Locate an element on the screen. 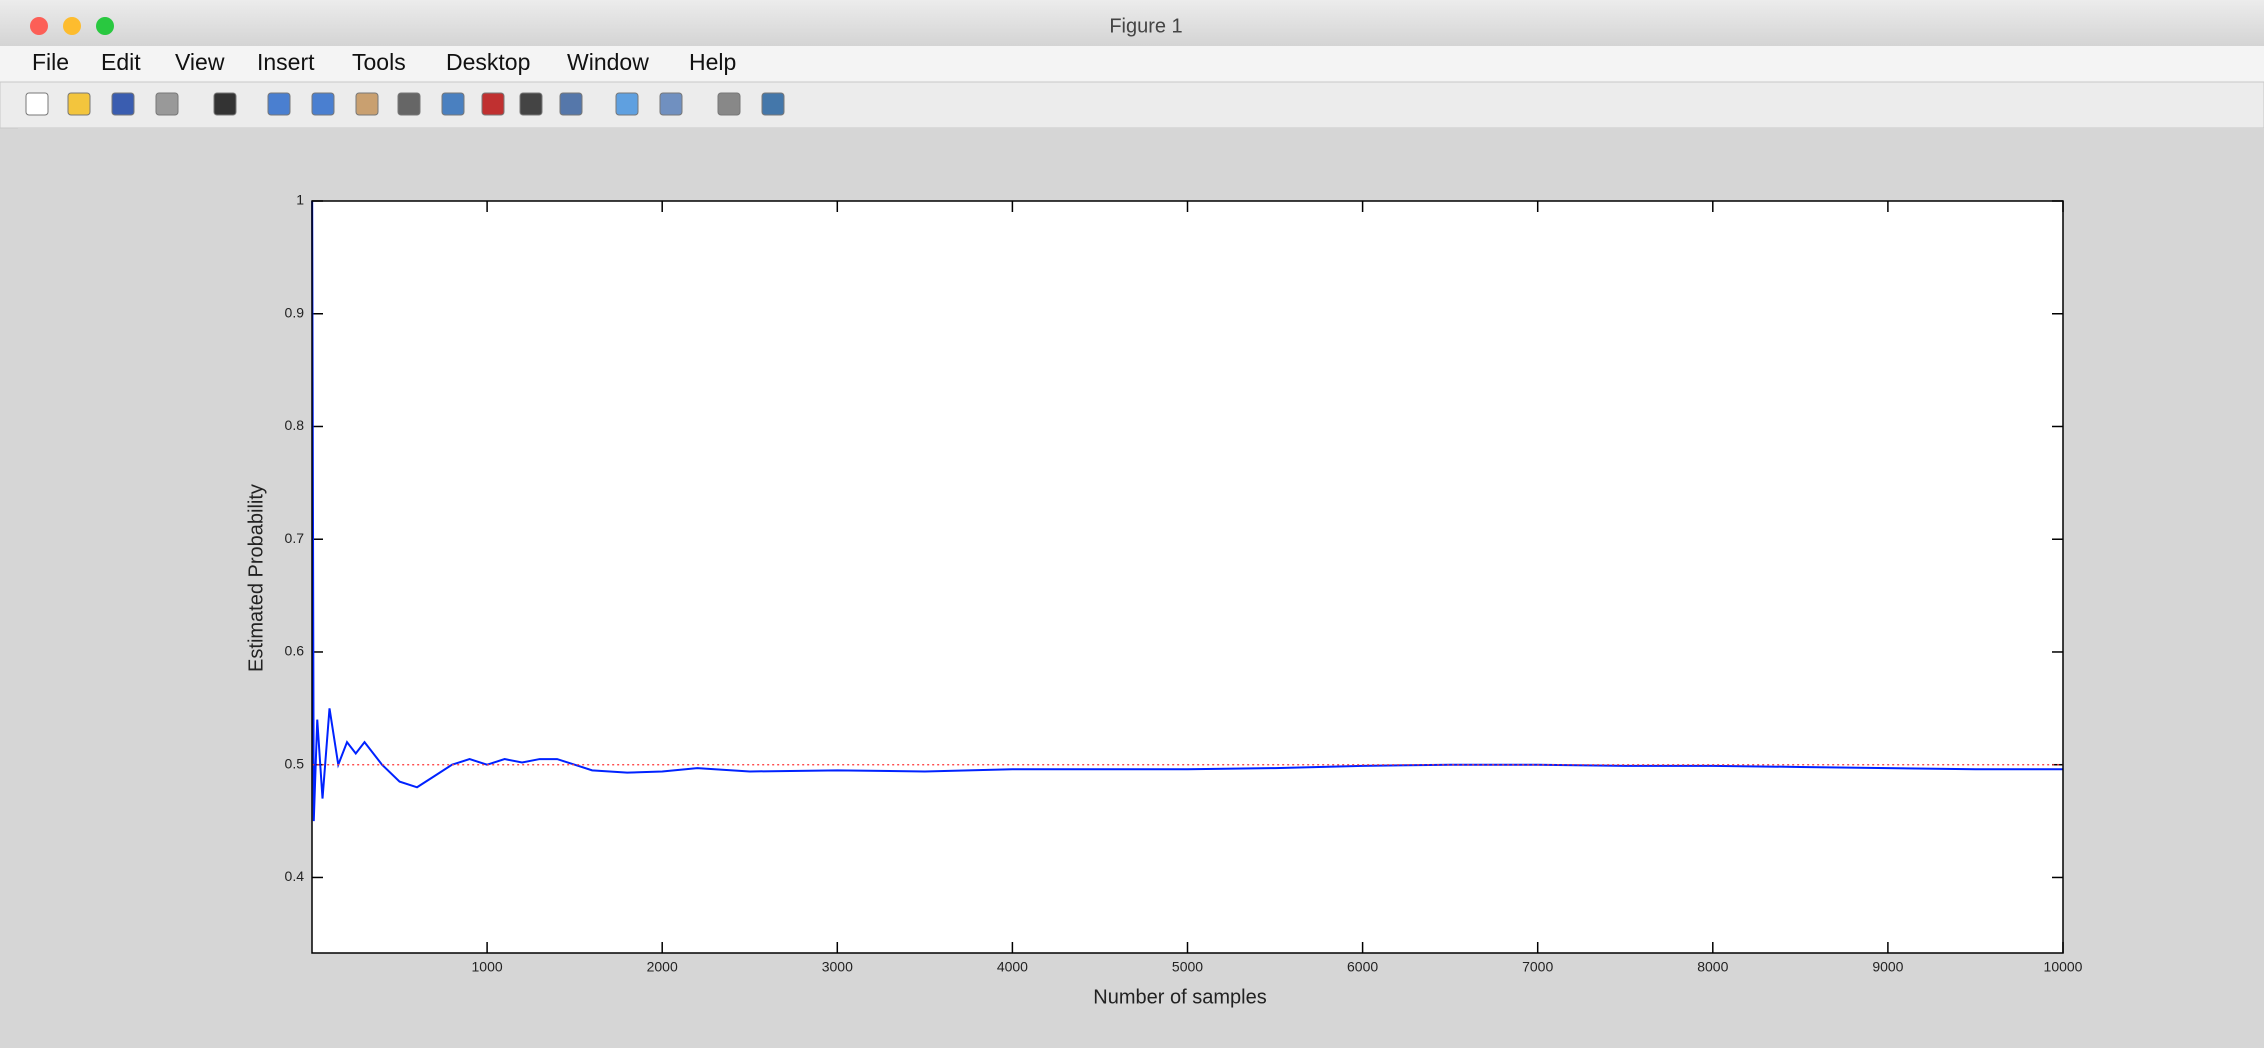 The width and height of the screenshot is (2264, 1053). window-title: Figure 1 is located at coordinates (1145, 26).